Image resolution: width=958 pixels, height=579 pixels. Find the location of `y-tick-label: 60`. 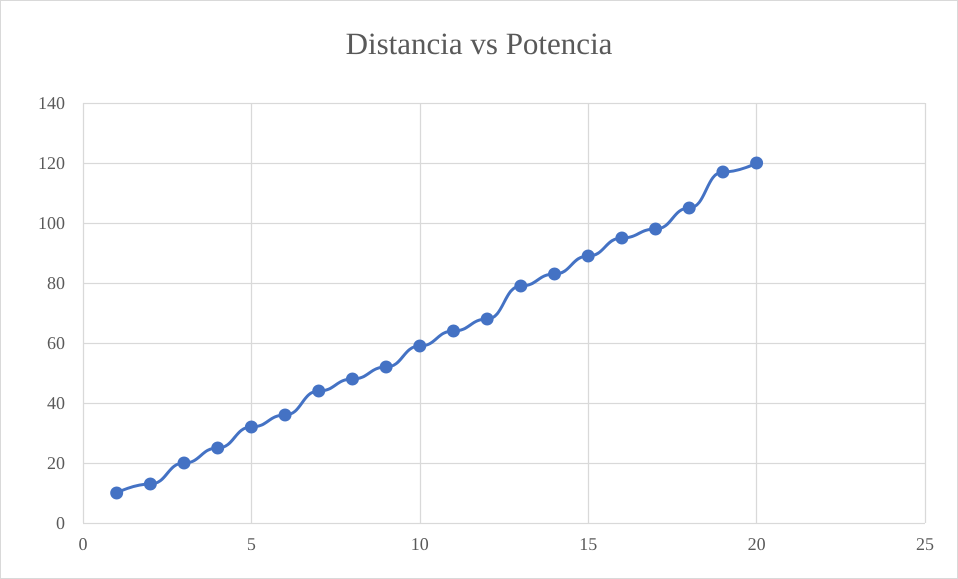

y-tick-label: 60 is located at coordinates (56, 343).